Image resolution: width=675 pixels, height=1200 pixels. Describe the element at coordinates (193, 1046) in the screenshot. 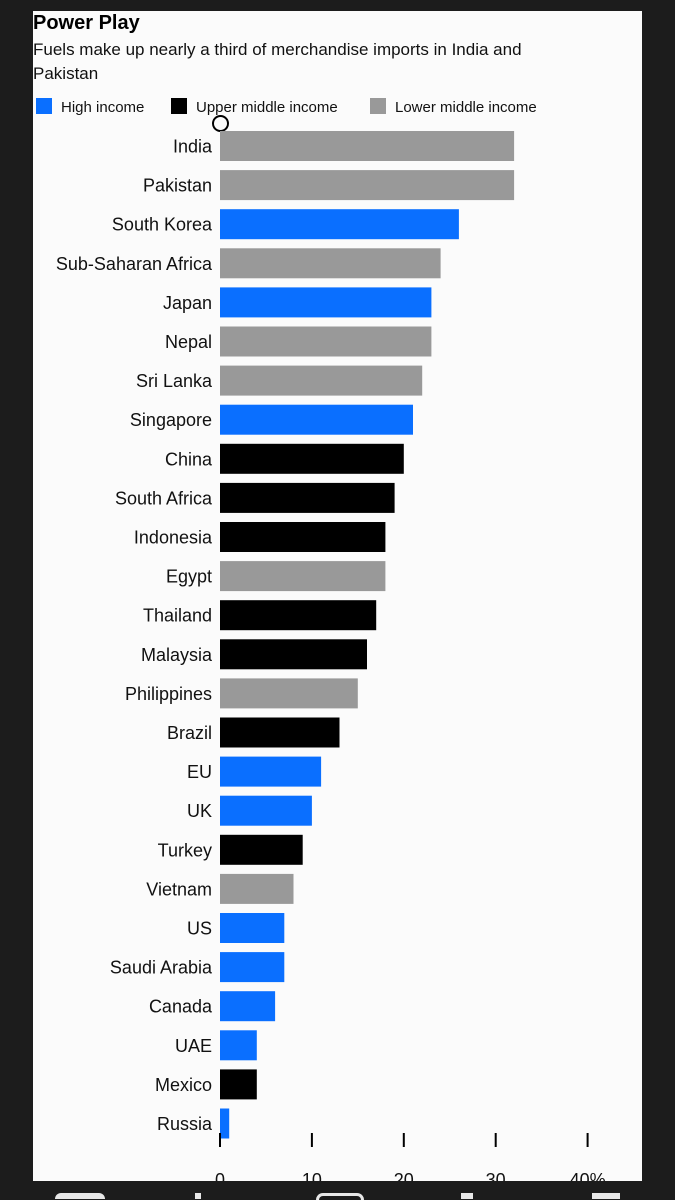

I see `category-label-uae: UAE` at that location.